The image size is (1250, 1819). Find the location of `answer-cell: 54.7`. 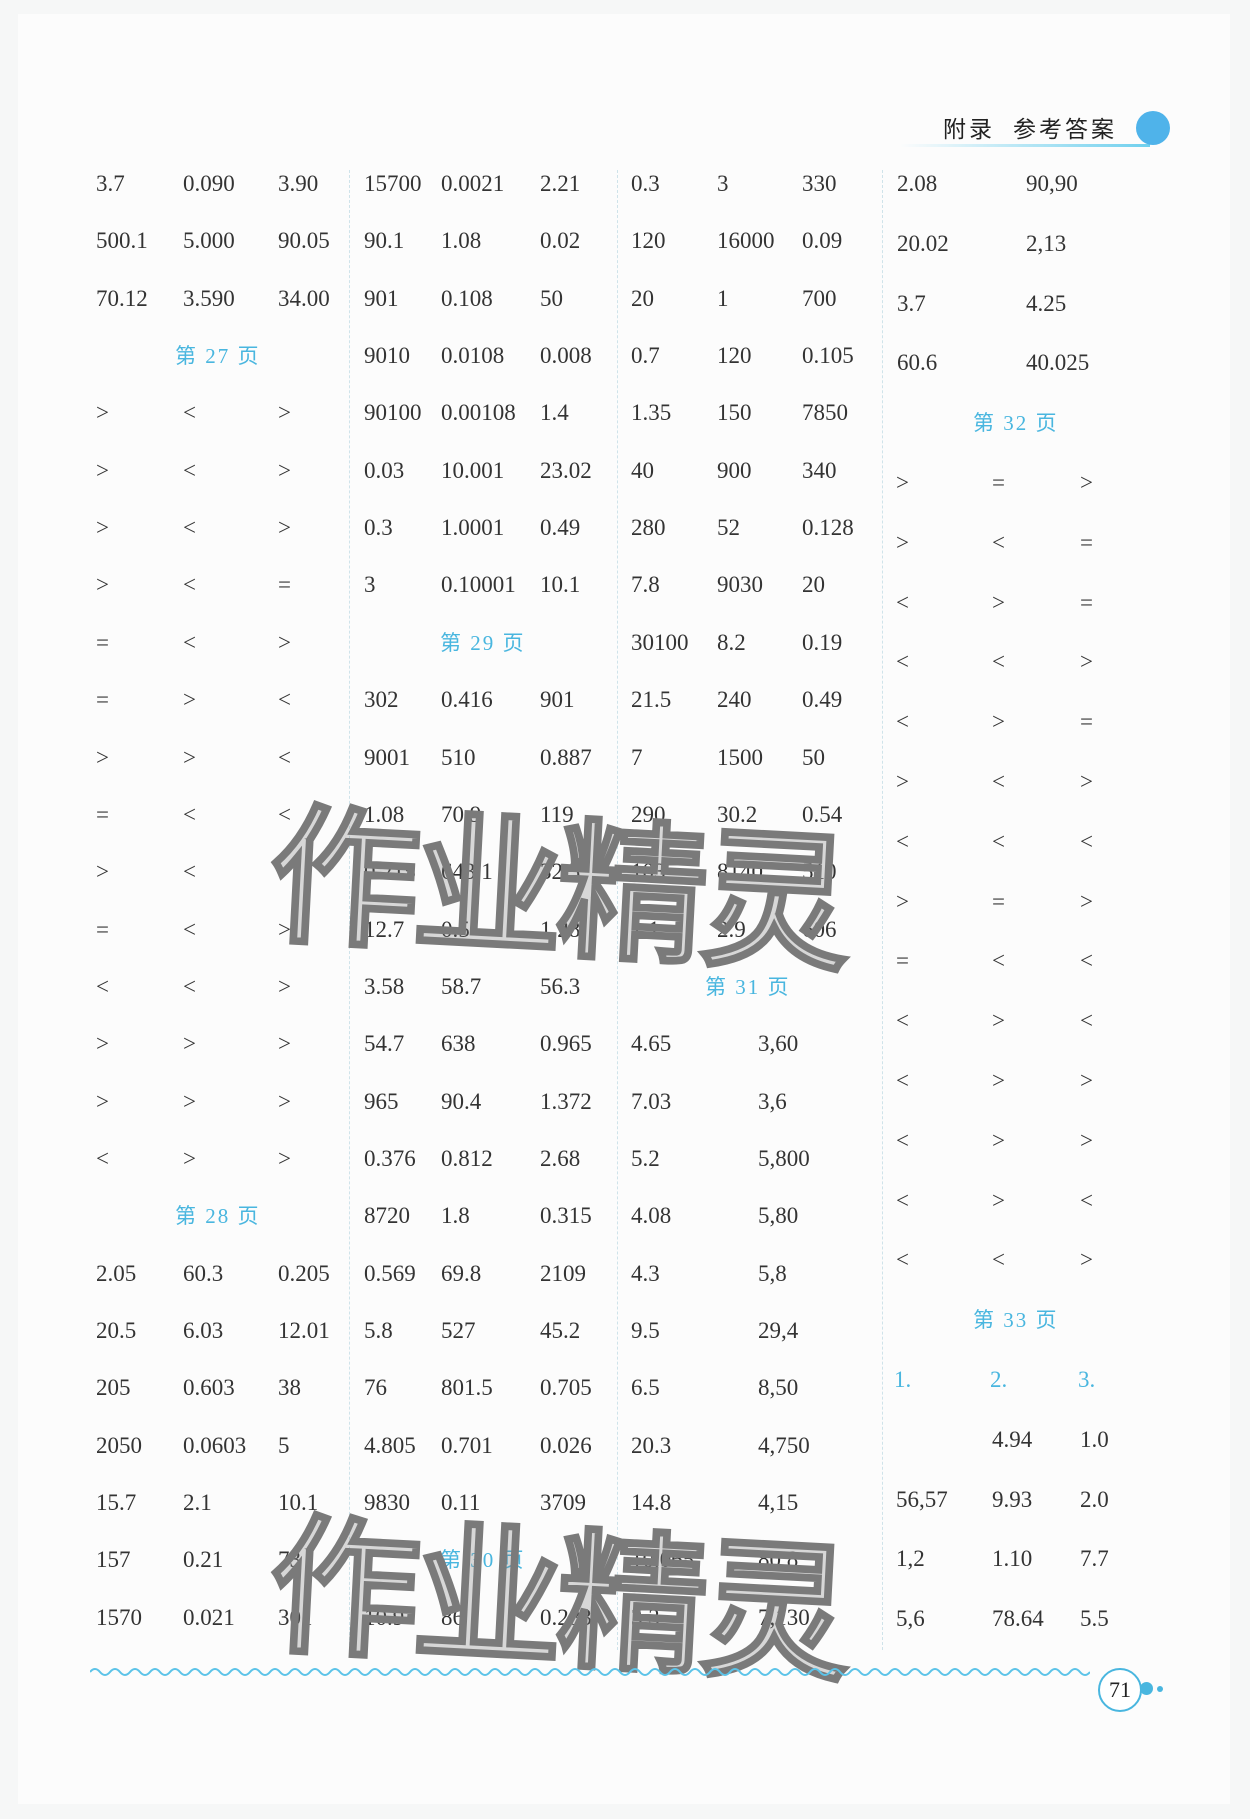

answer-cell: 54.7 is located at coordinates (384, 1044).